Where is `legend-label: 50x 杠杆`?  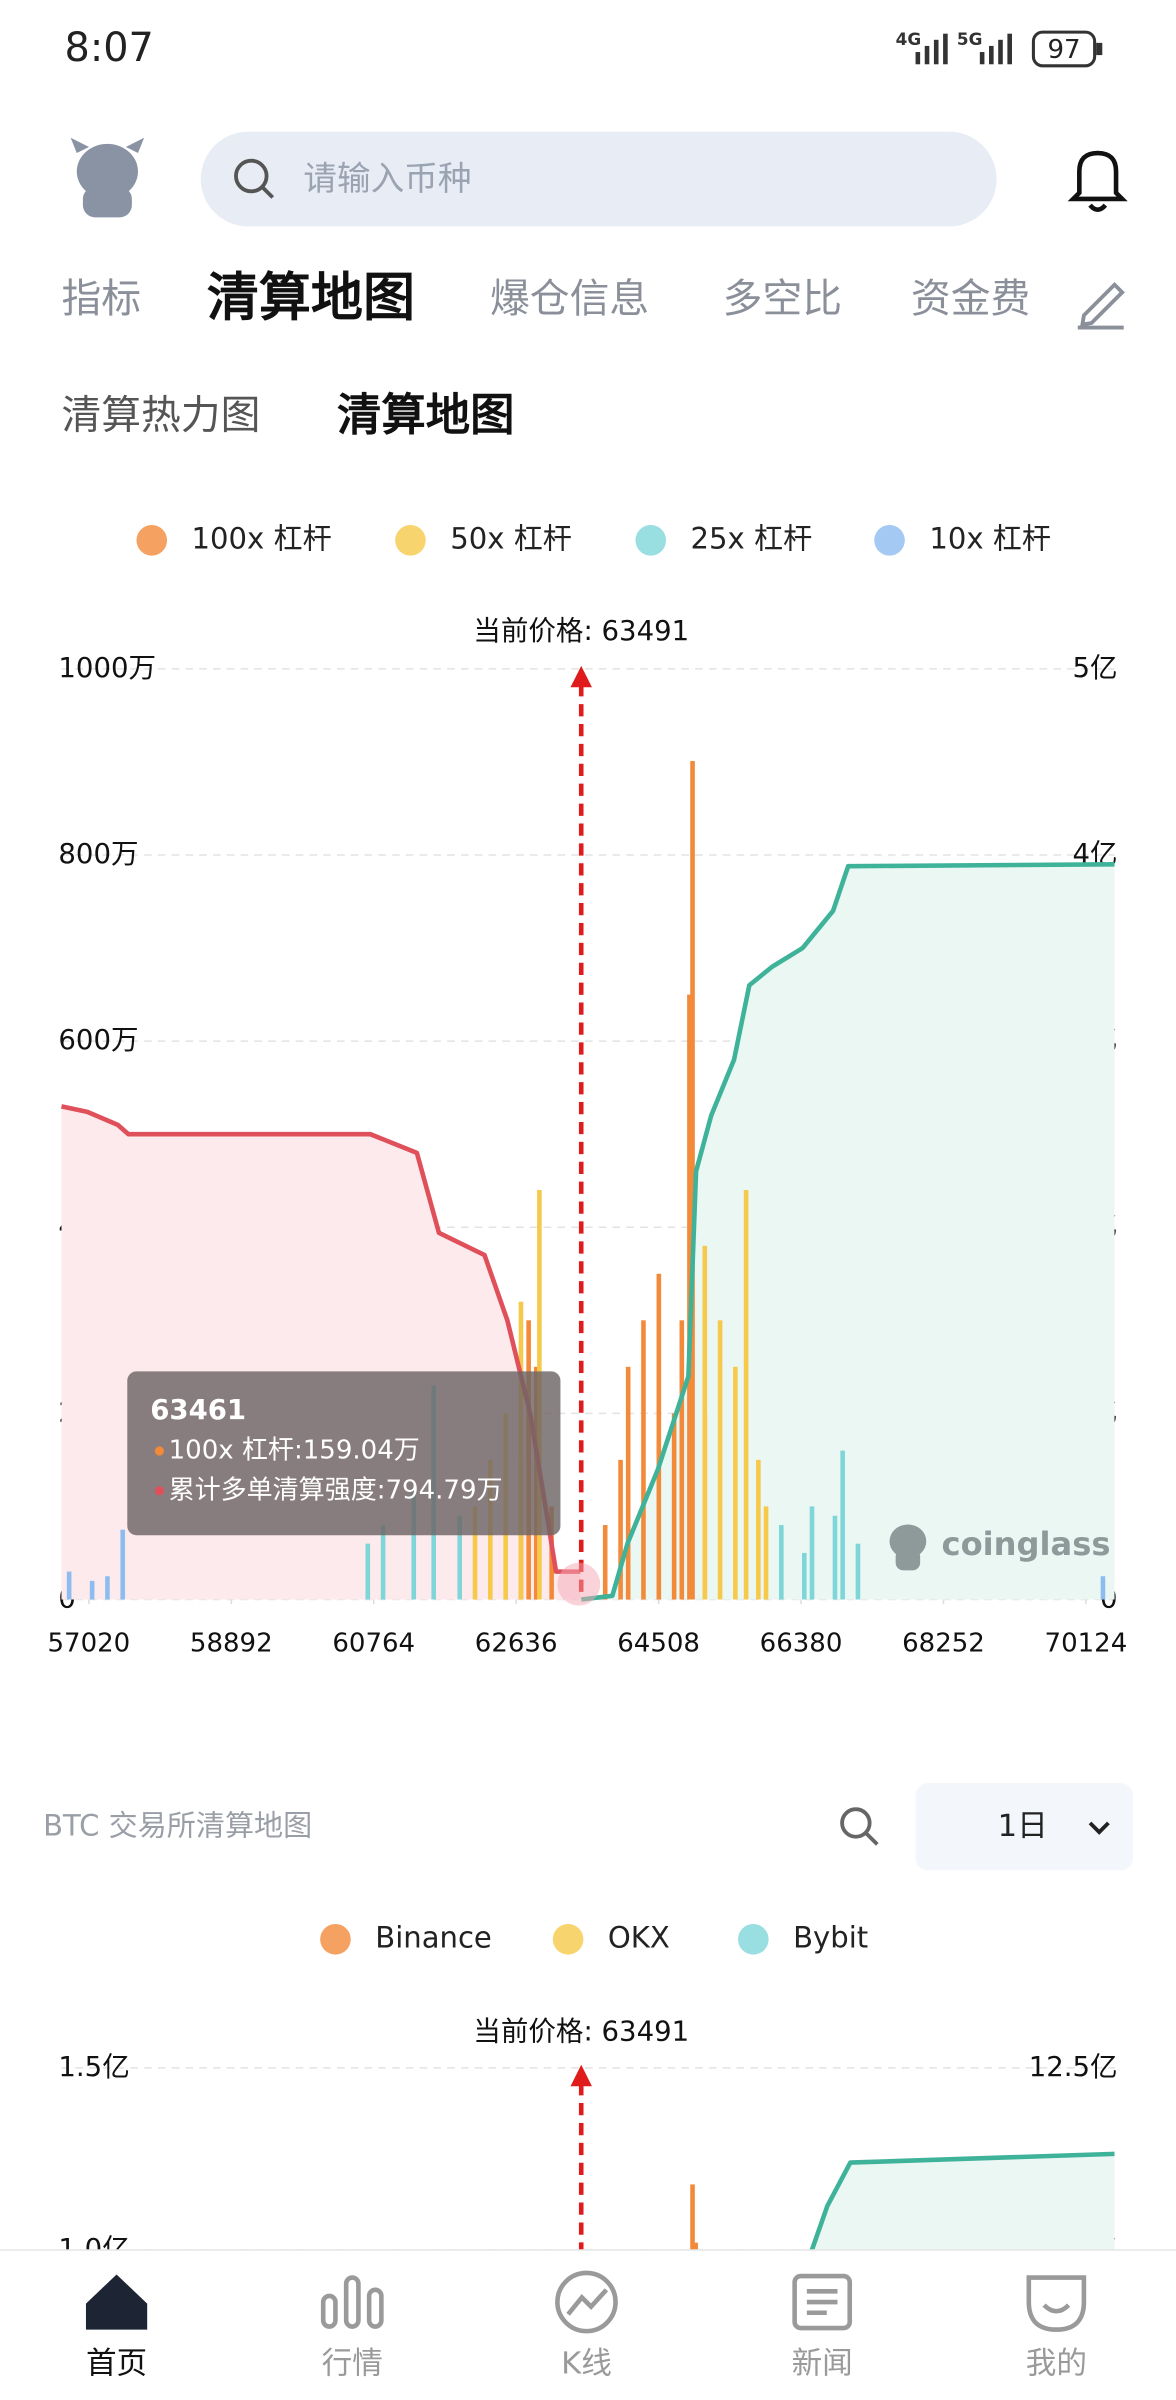
legend-label: 50x 杠杆 is located at coordinates (511, 538).